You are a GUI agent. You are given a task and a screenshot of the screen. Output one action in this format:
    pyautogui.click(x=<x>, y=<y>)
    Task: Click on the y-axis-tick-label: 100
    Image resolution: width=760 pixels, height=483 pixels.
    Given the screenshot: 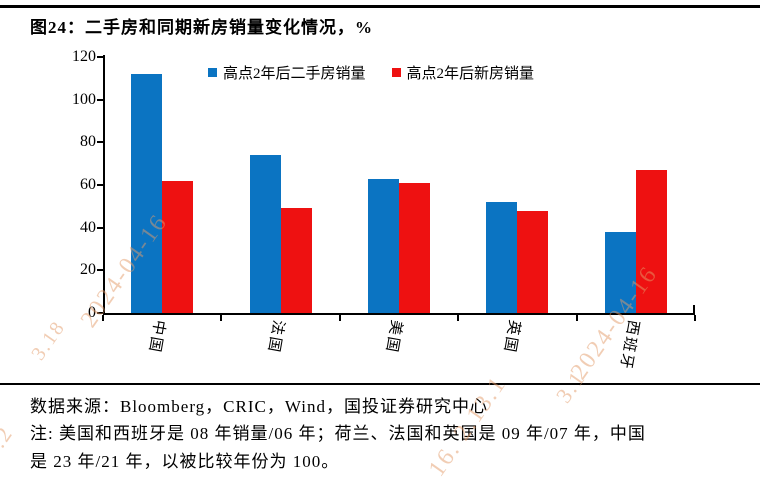 What is the action you would take?
    pyautogui.click(x=84, y=99)
    